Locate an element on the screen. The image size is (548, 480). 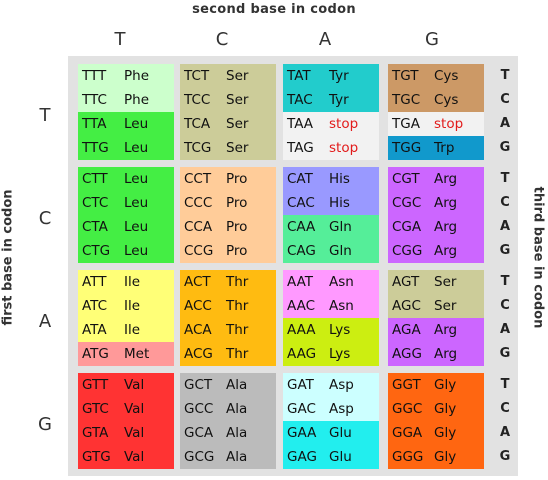
codon-row: AAC Asn is located at coordinates (320, 306).